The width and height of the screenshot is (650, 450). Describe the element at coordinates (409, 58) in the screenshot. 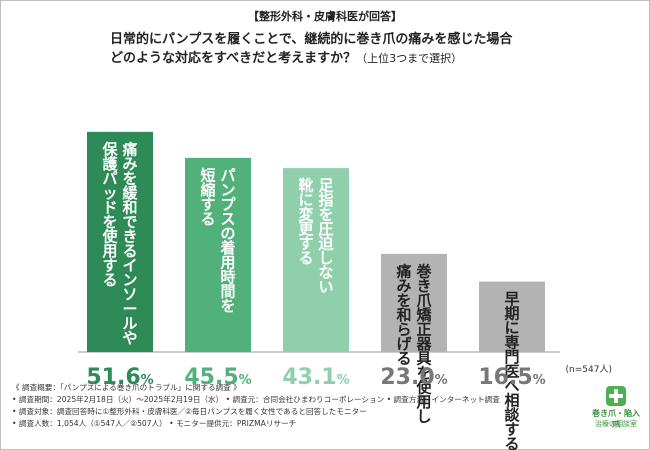

I see `question-note: （上位3つまで選択）` at that location.